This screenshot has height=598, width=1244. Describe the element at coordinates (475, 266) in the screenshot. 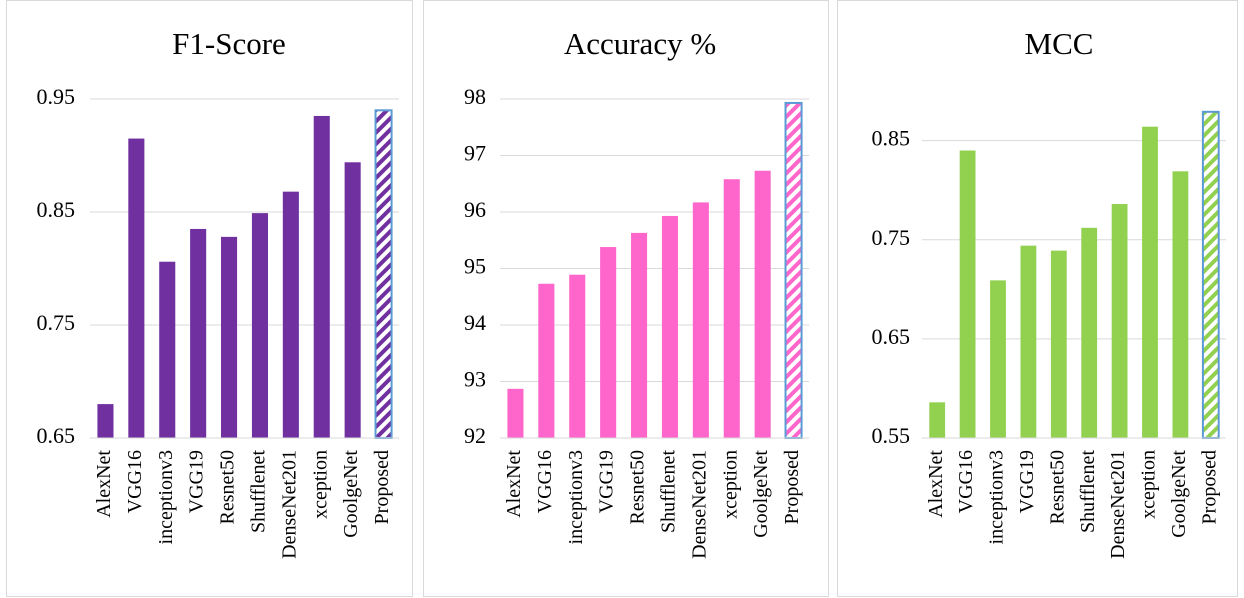

I see `y-tick-label: 95` at that location.